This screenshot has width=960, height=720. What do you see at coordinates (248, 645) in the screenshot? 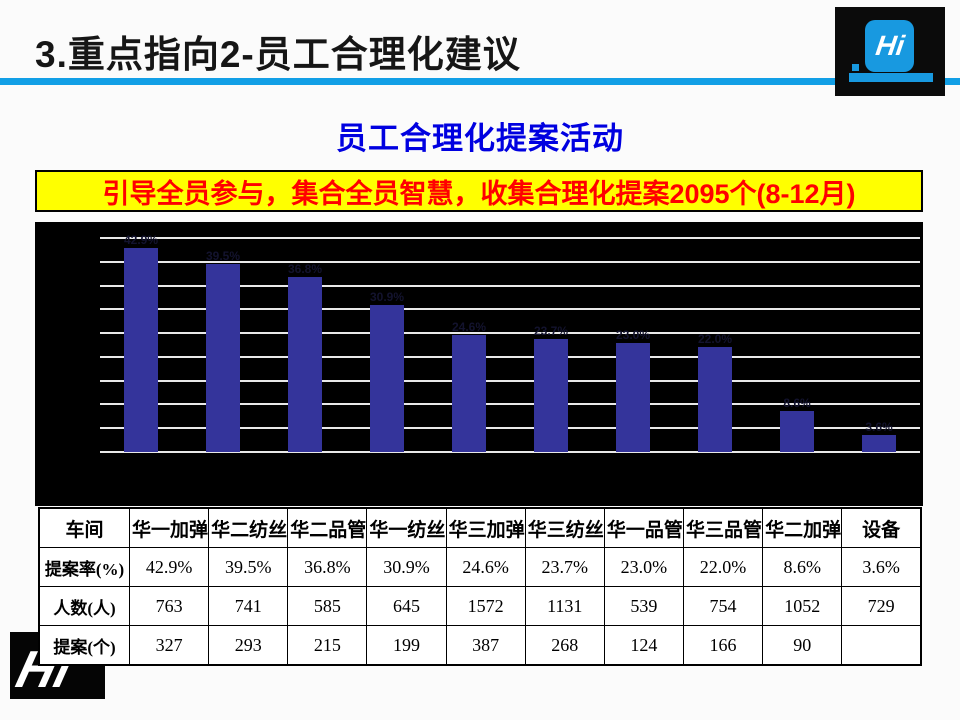
I see `table-cell: 293` at bounding box center [248, 645].